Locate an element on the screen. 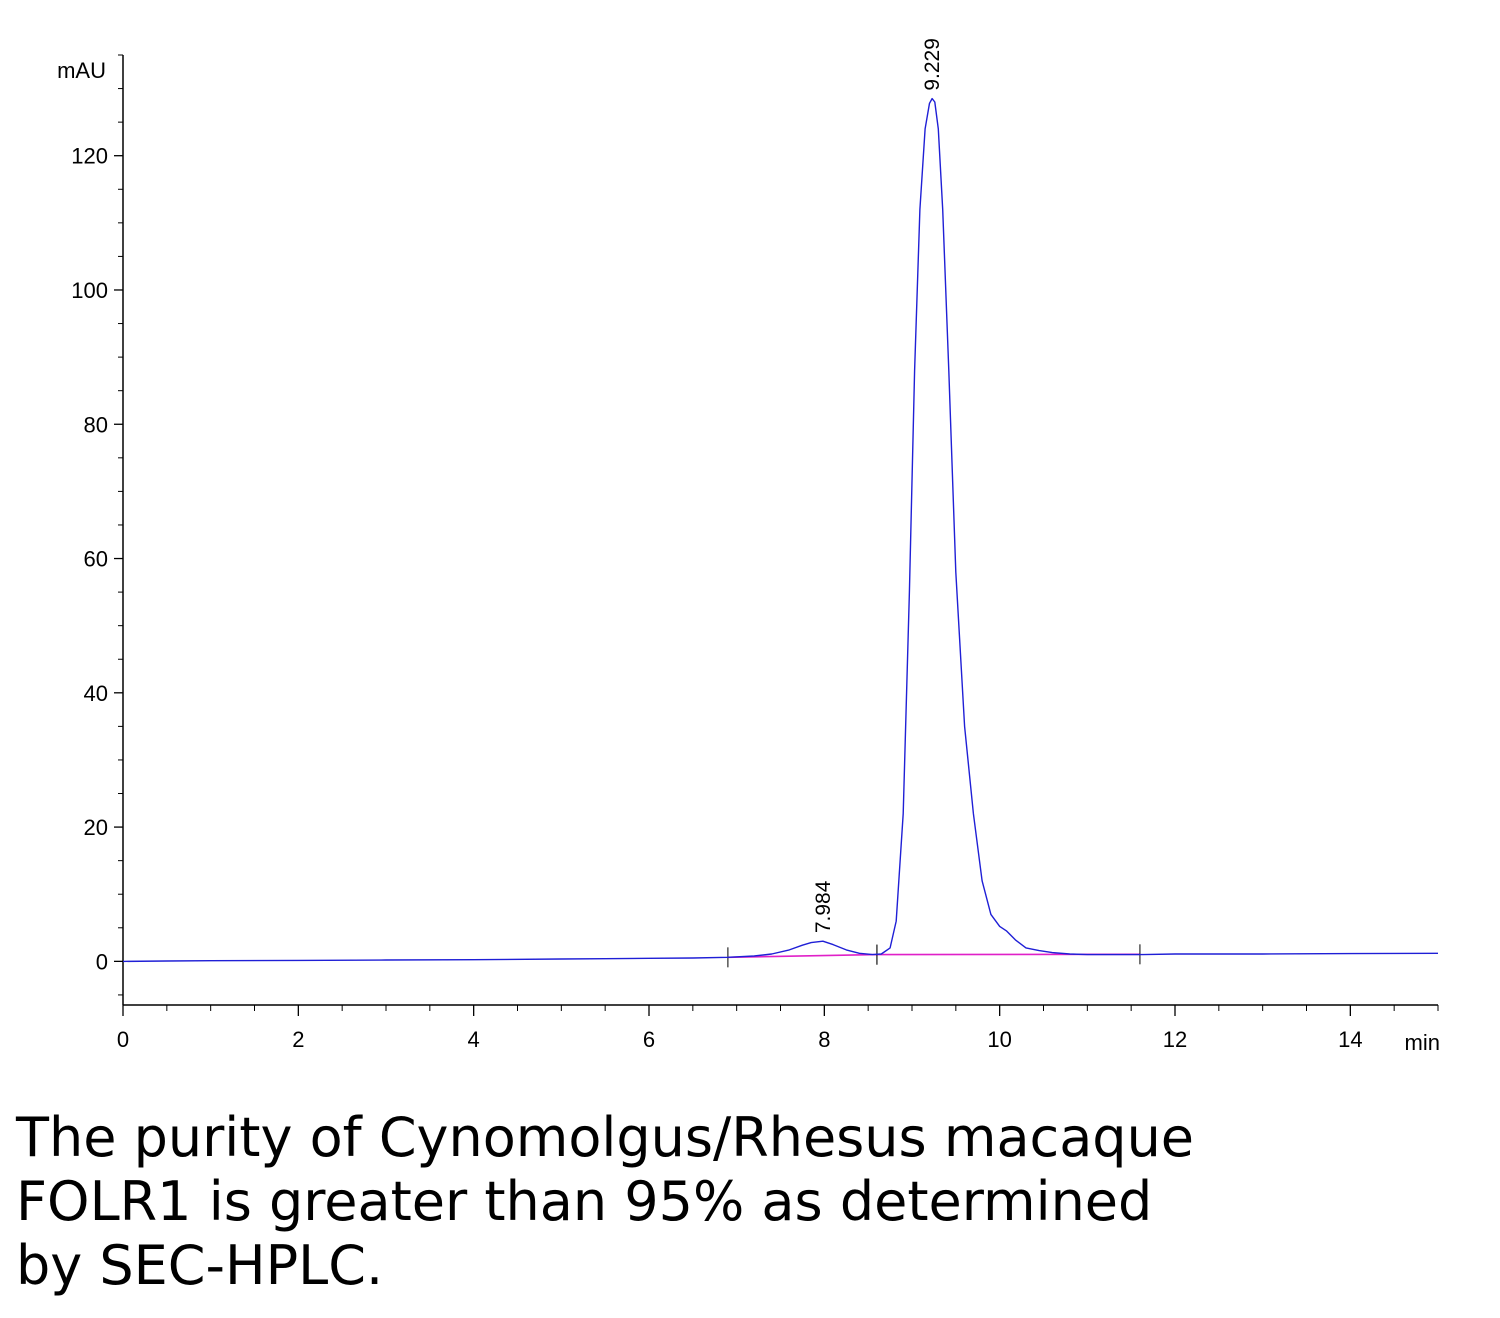  x-tick-label: 8 is located at coordinates (824, 1039).